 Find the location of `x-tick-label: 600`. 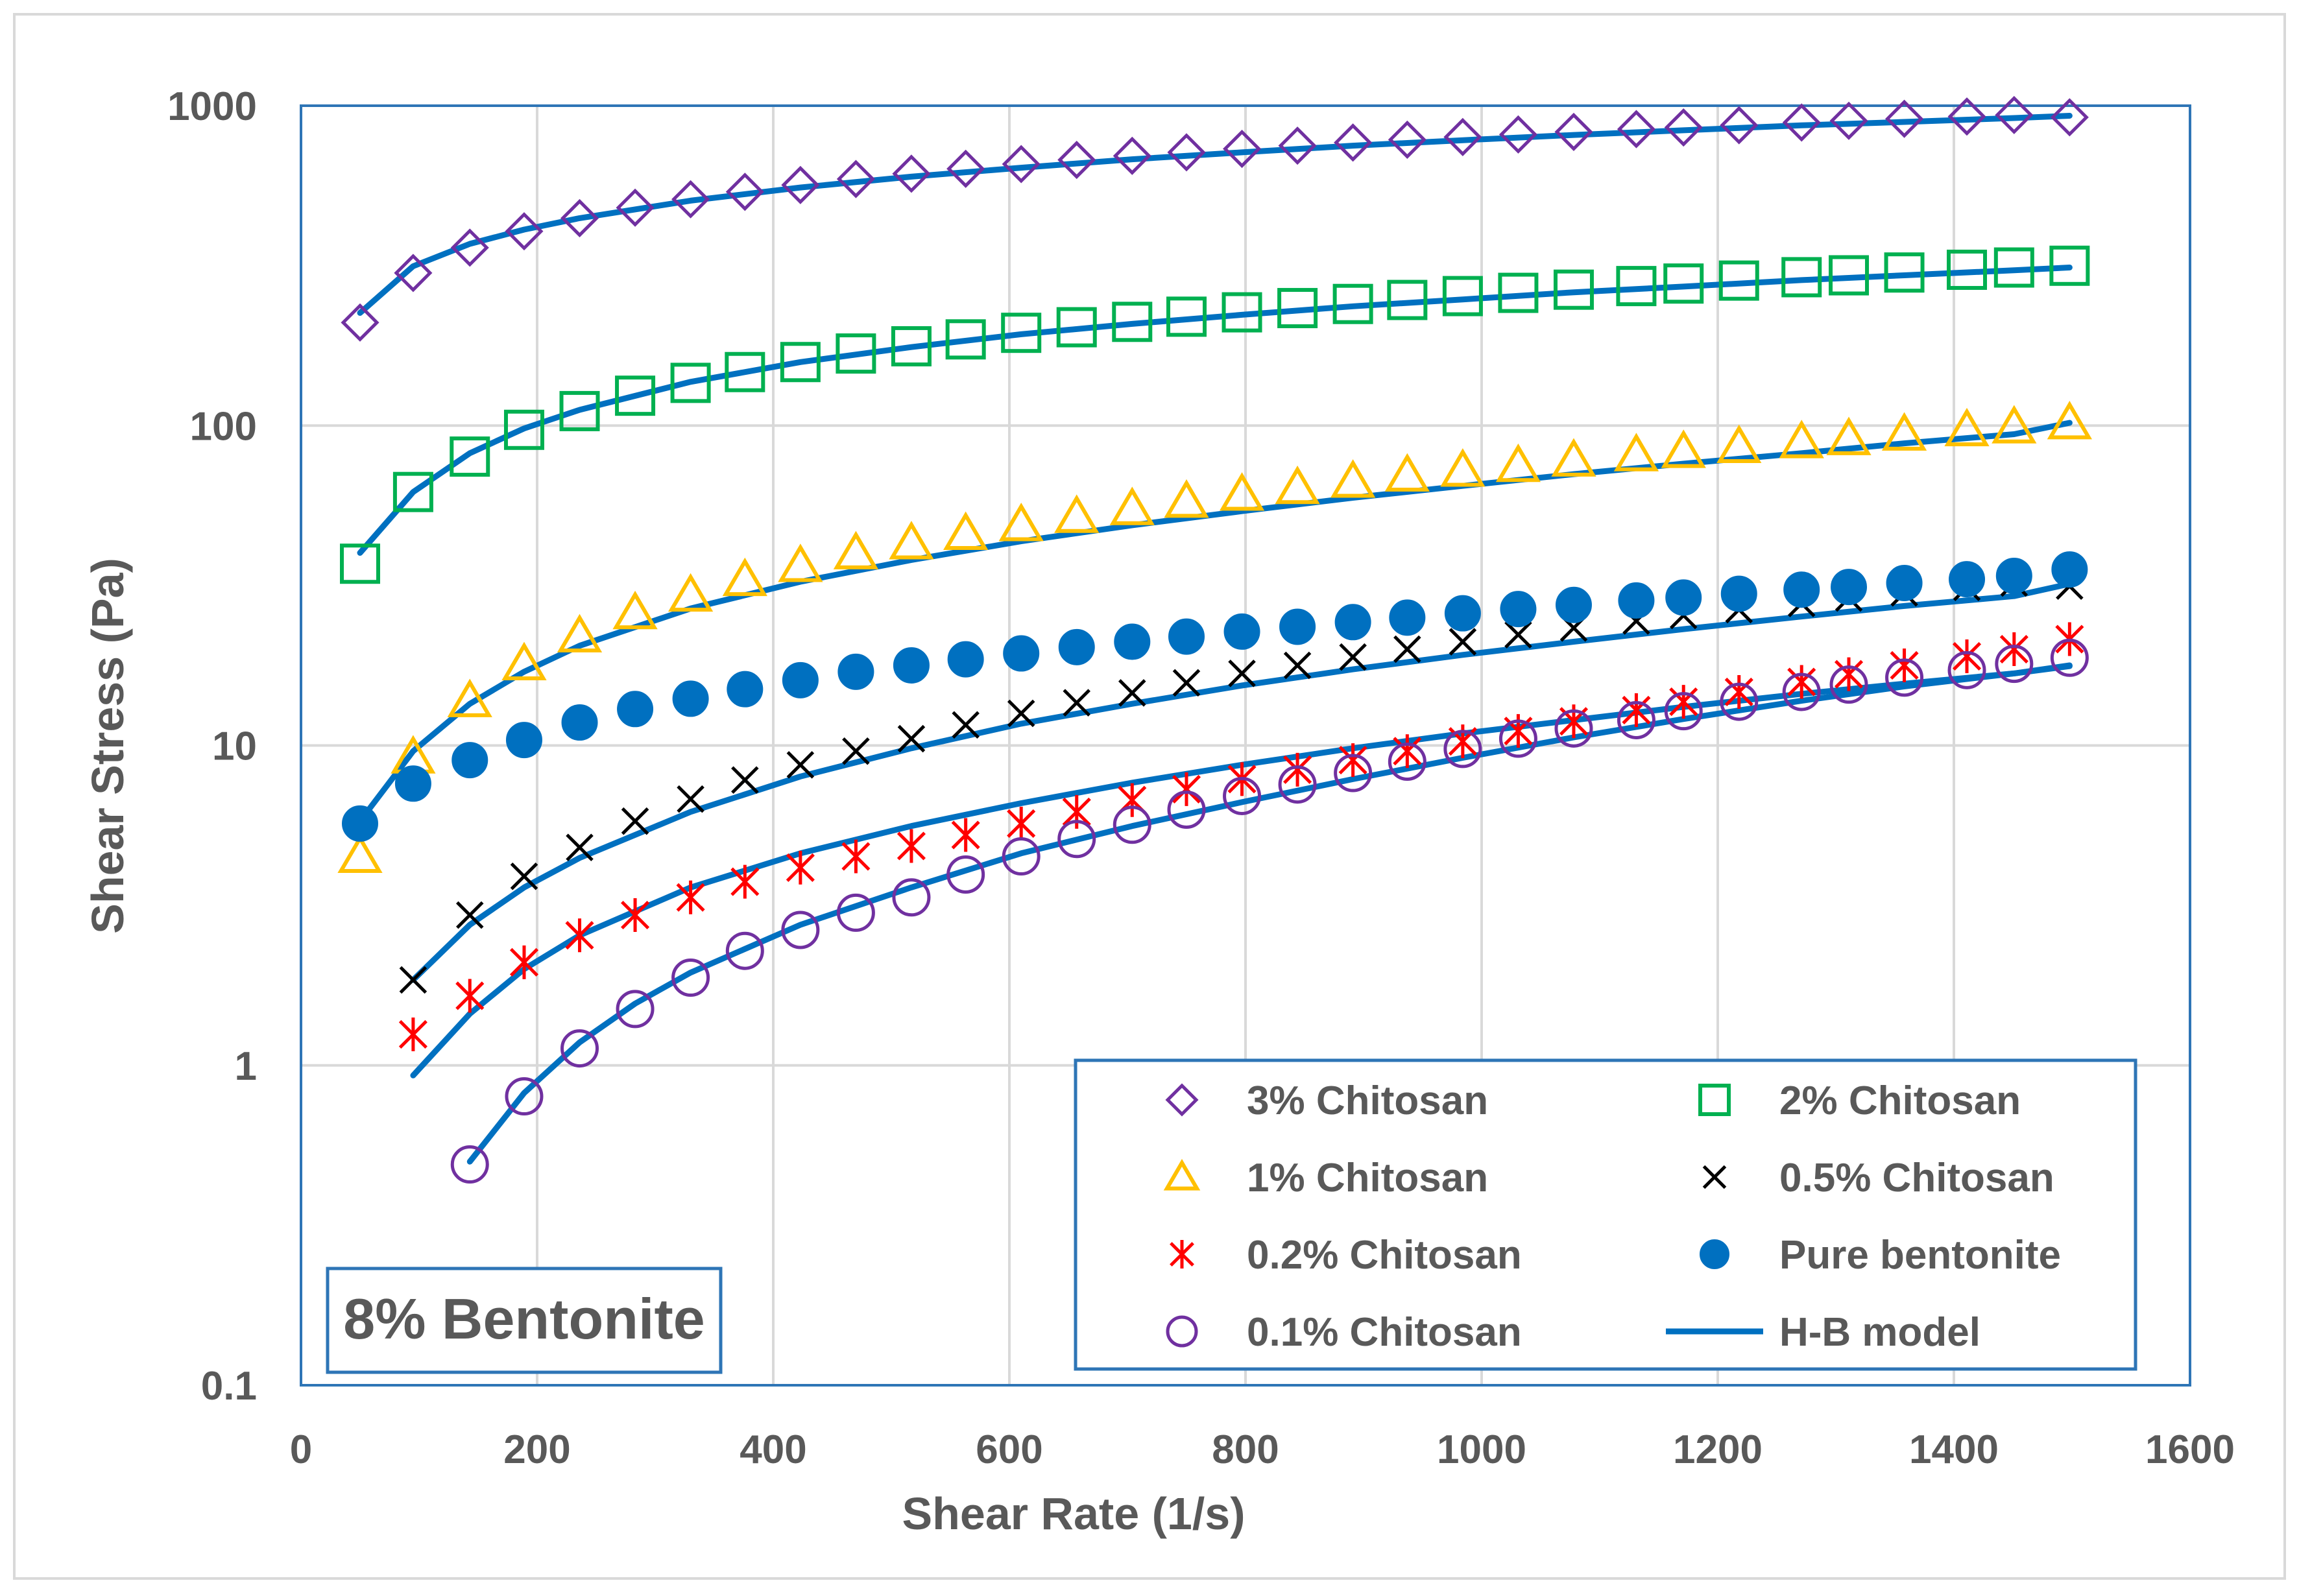

x-tick-label: 600 is located at coordinates (1009, 1449).